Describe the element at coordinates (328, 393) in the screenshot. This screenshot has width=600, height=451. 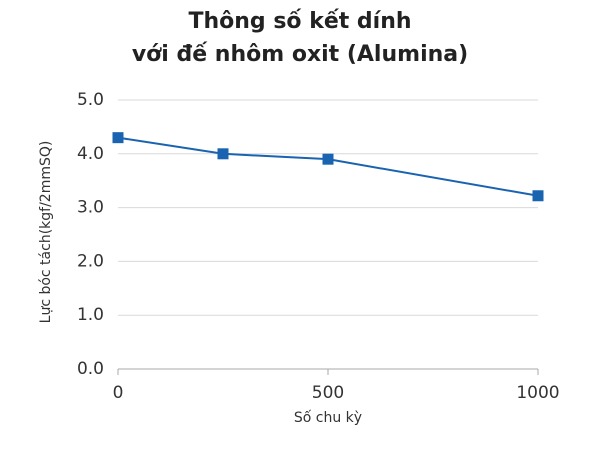
I see `x-tick-label: 500` at that location.